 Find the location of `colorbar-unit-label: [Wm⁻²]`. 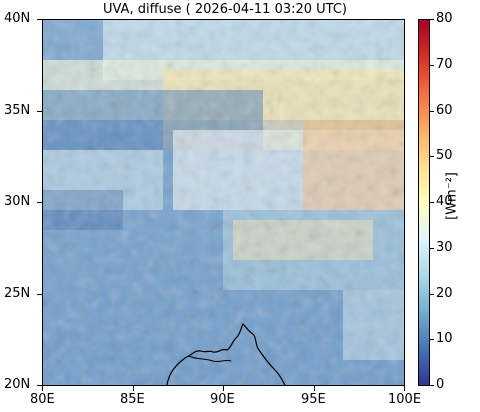

colorbar-unit-label: [Wm⁻²] is located at coordinates (452, 196).